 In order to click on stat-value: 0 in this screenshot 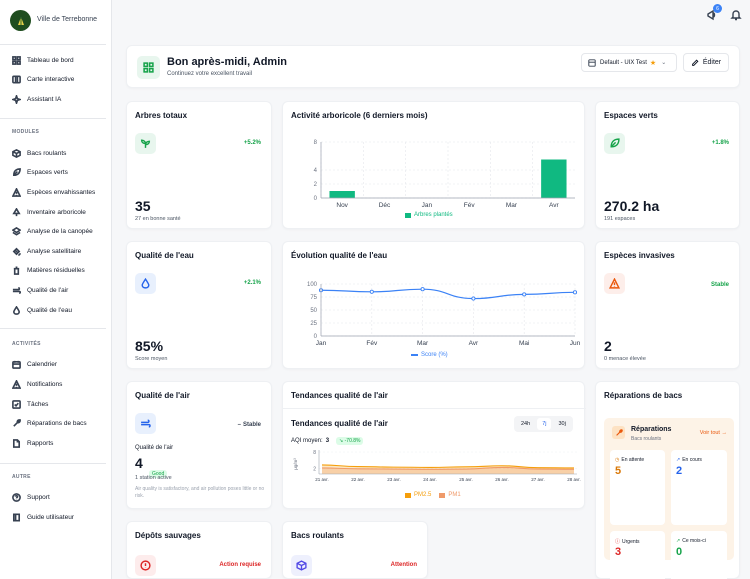, I will do `click(679, 552)`.